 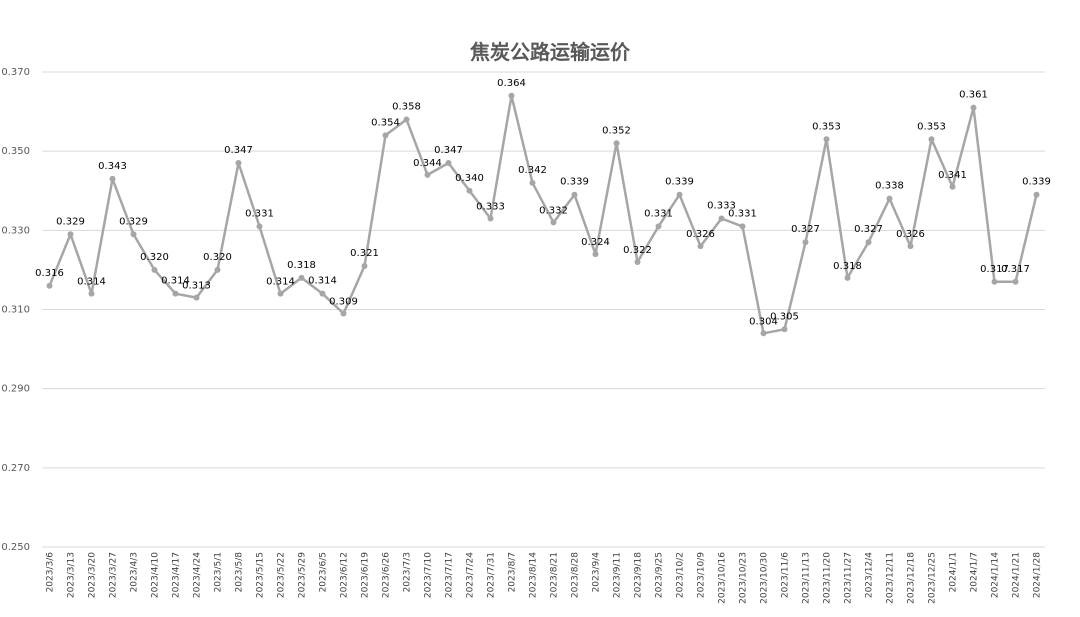 What do you see at coordinates (219, 572) in the screenshot?
I see `x-tick-label: 2023/5/1` at bounding box center [219, 572].